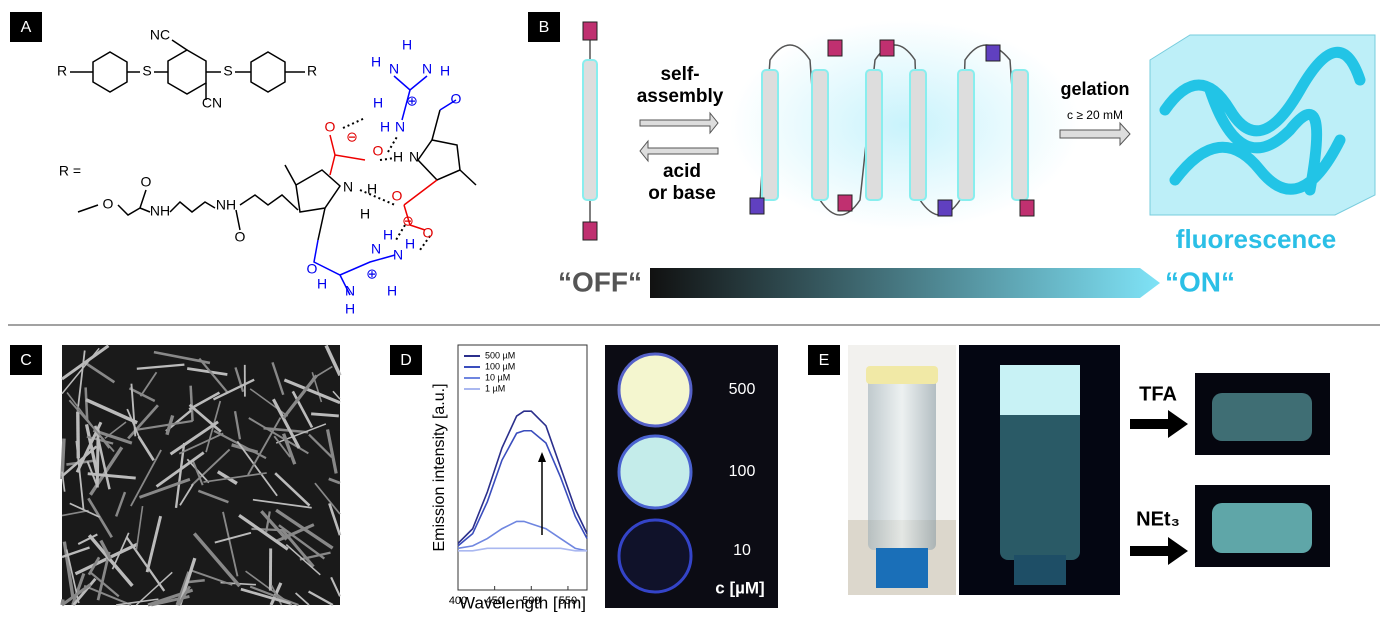 This screenshot has height=617, width=1386. What do you see at coordinates (1095, 115) in the screenshot?
I see `annotation: c ≥ 20 mM` at bounding box center [1095, 115].